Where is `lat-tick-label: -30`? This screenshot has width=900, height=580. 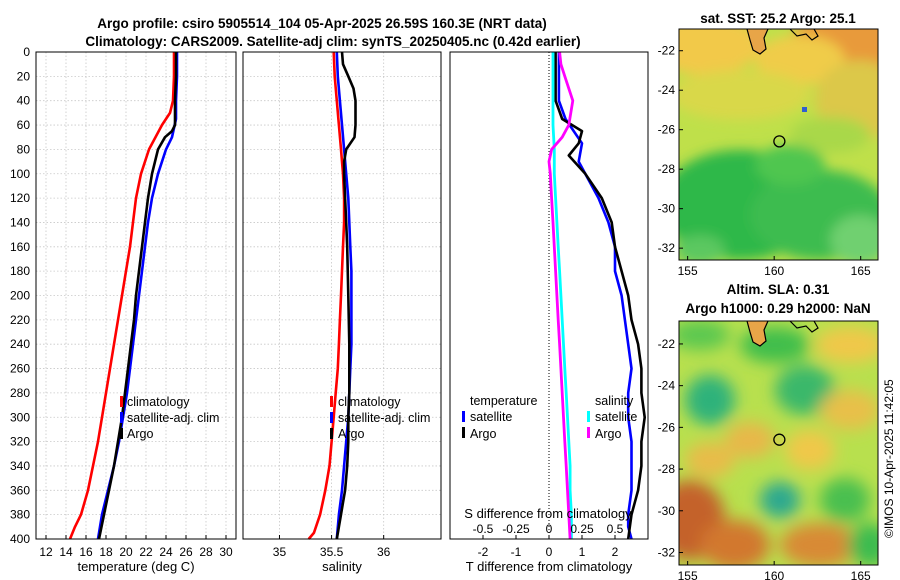
lat-tick-label: -30 is located at coordinates (667, 209).